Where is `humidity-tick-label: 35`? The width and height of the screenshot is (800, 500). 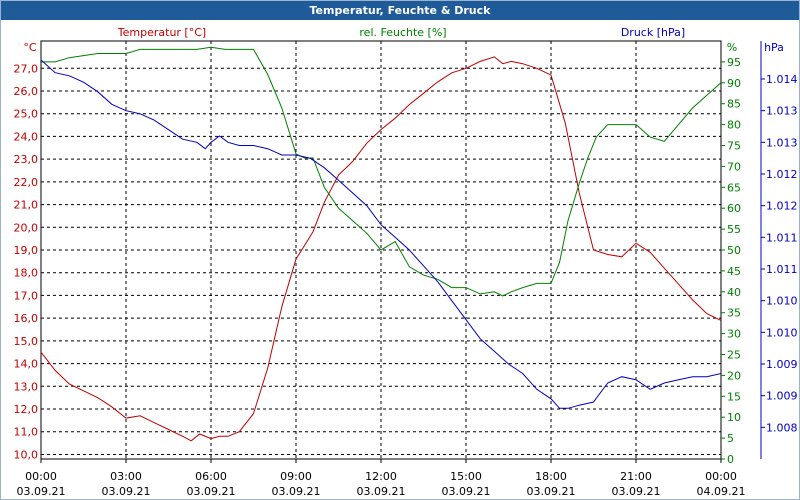
humidity-tick-label: 35 is located at coordinates (734, 313).